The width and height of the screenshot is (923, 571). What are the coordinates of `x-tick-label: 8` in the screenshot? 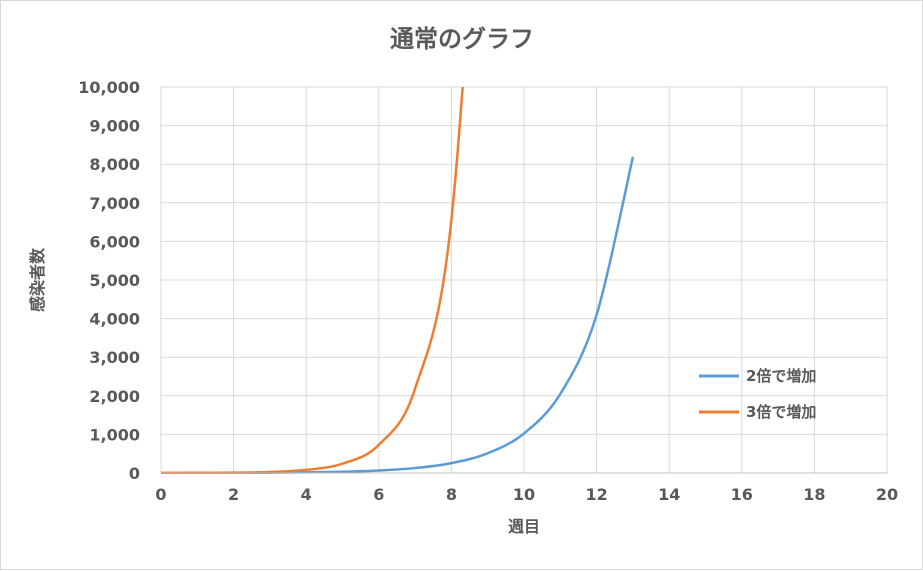 It's located at (451, 494).